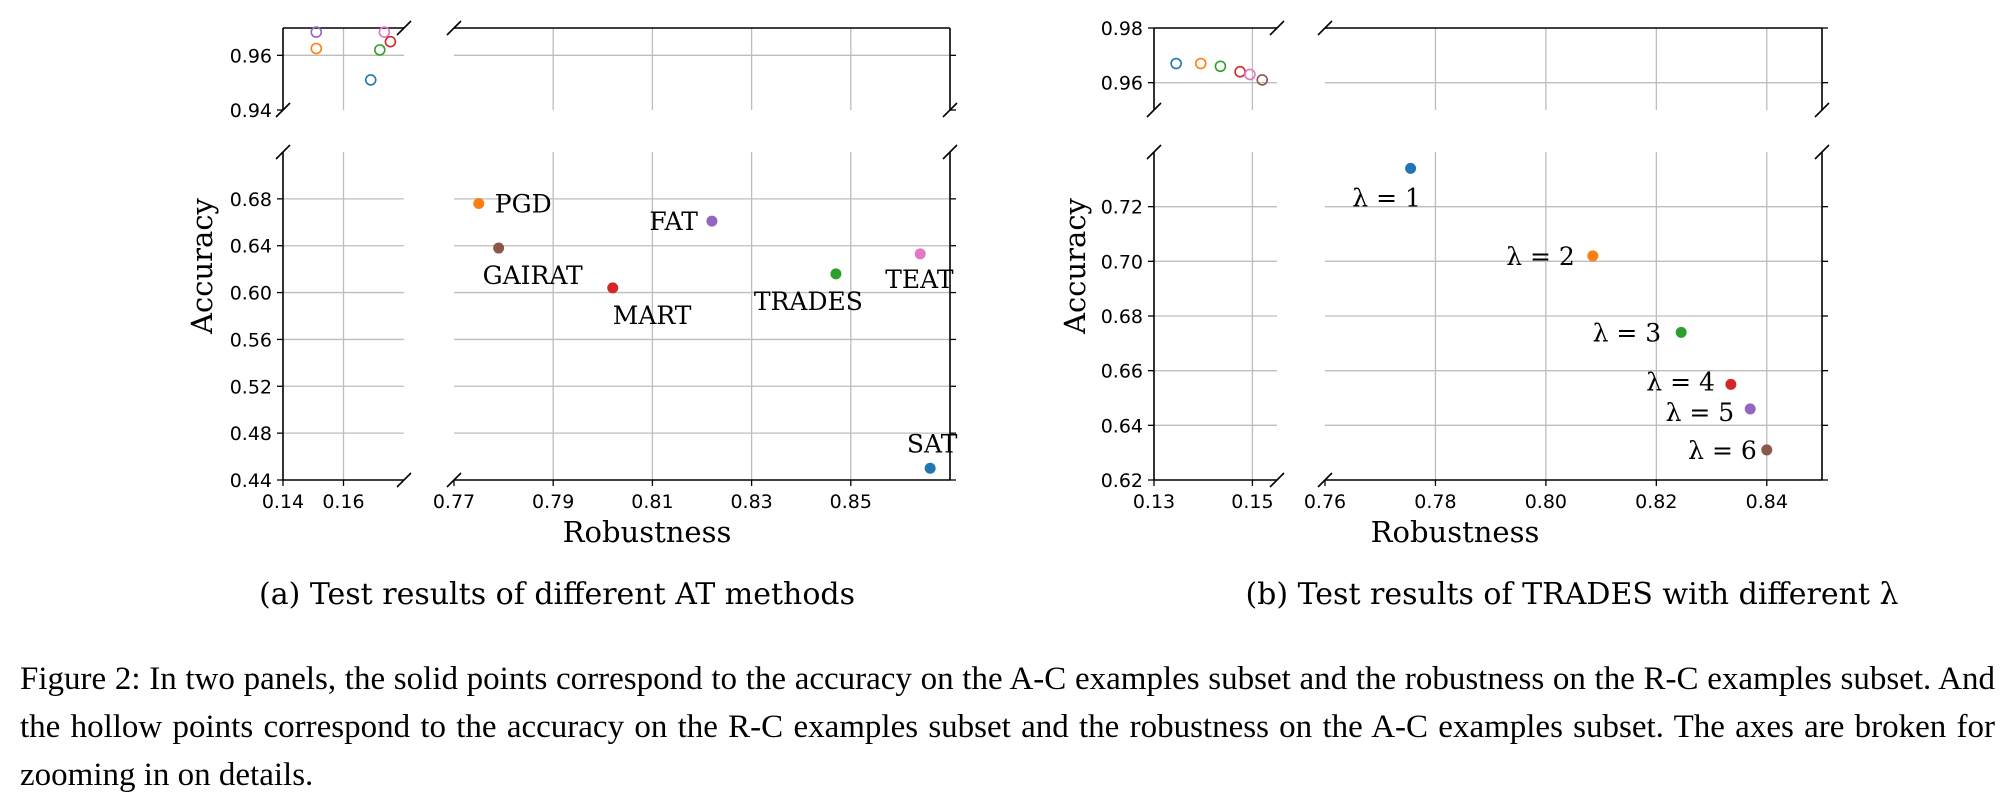  Describe the element at coordinates (557, 593) in the screenshot. I see `subcaption: (a) Test results of different AT methods` at that location.